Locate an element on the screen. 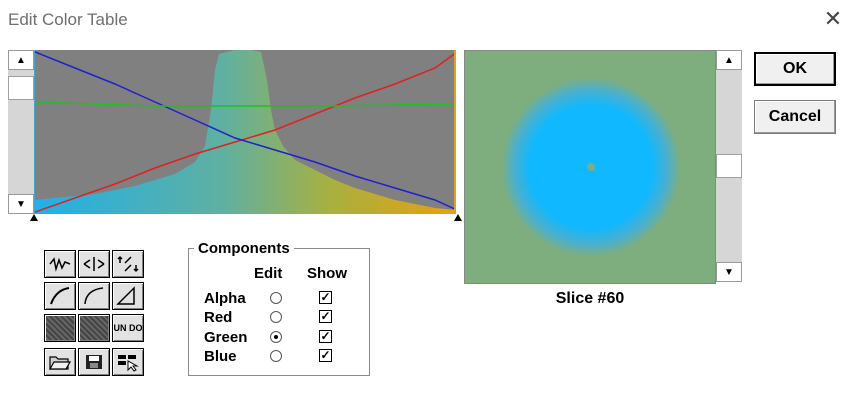  edit-radio-blue is located at coordinates (276, 356).